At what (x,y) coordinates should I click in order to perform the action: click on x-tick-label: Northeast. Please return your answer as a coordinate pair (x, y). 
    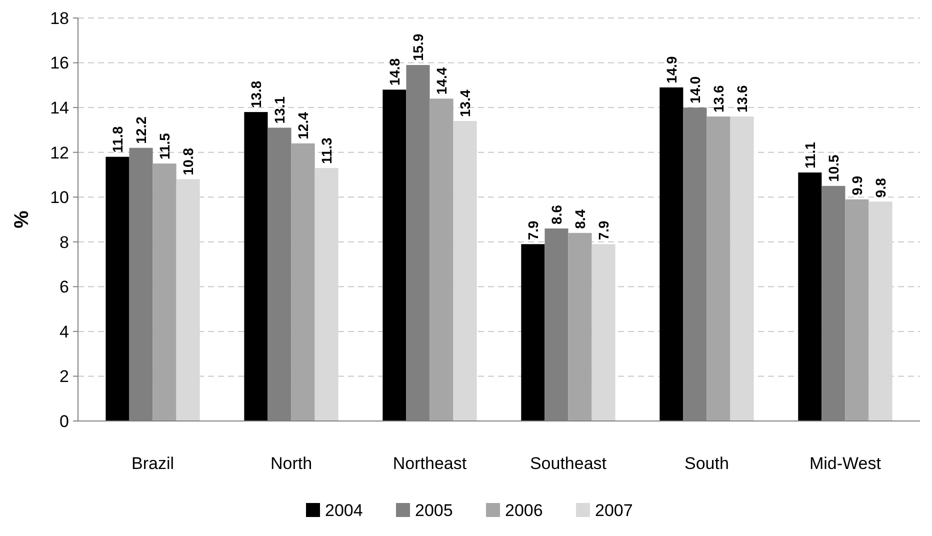
    Looking at the image, I should click on (429, 463).